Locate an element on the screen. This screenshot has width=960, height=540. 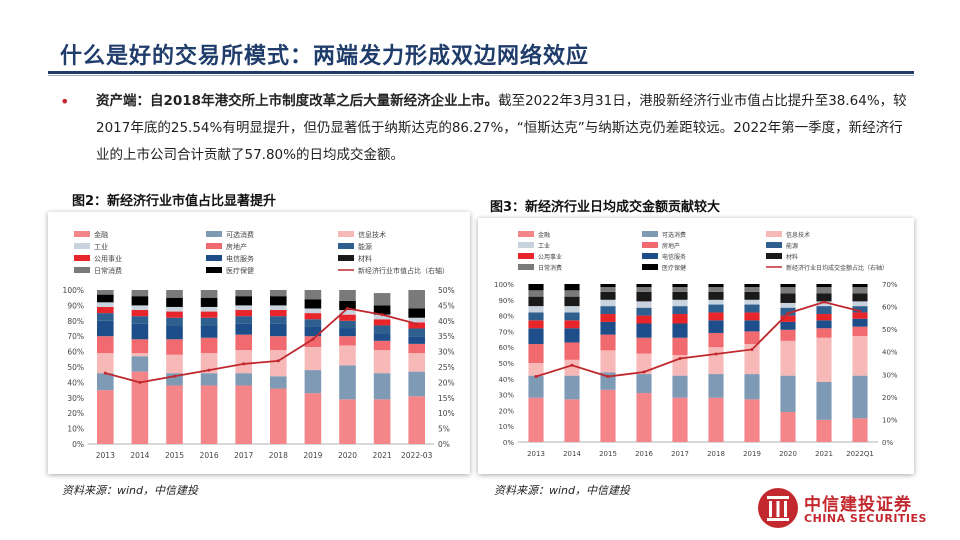
y-right-tick-label: 45% is located at coordinates (446, 305).